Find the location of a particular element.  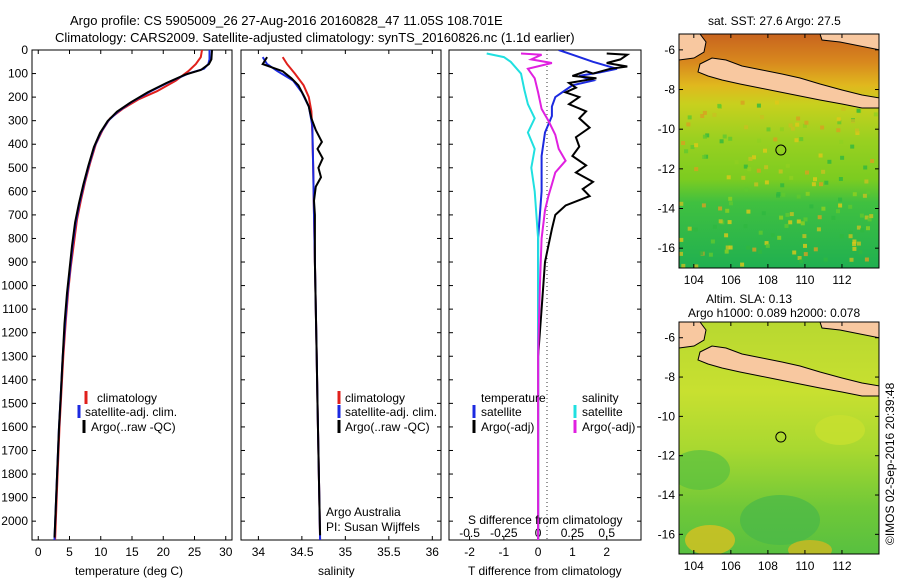

argo-line is located at coordinates (292, 296).